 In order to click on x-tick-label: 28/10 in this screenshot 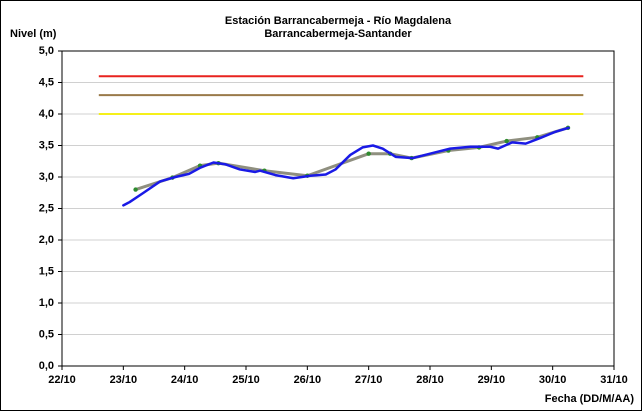, I will do `click(430, 380)`.